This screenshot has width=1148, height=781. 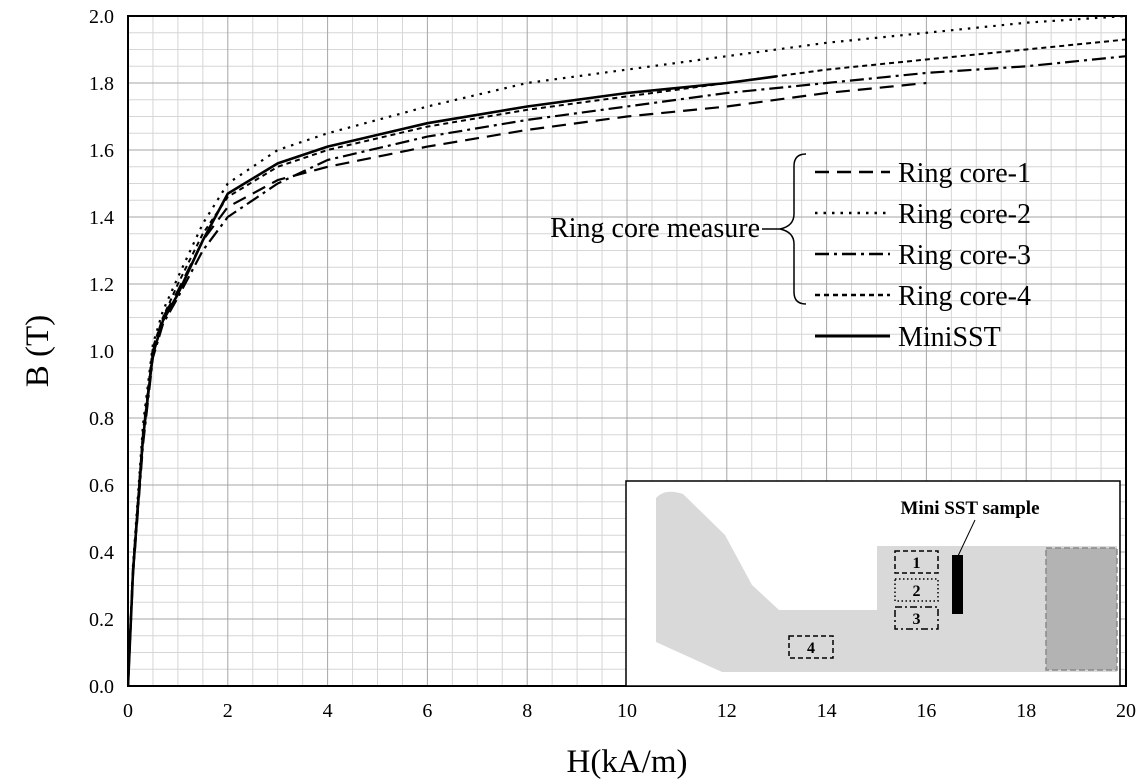 I want to click on y-tick-label: 0.4, so click(x=101, y=553).